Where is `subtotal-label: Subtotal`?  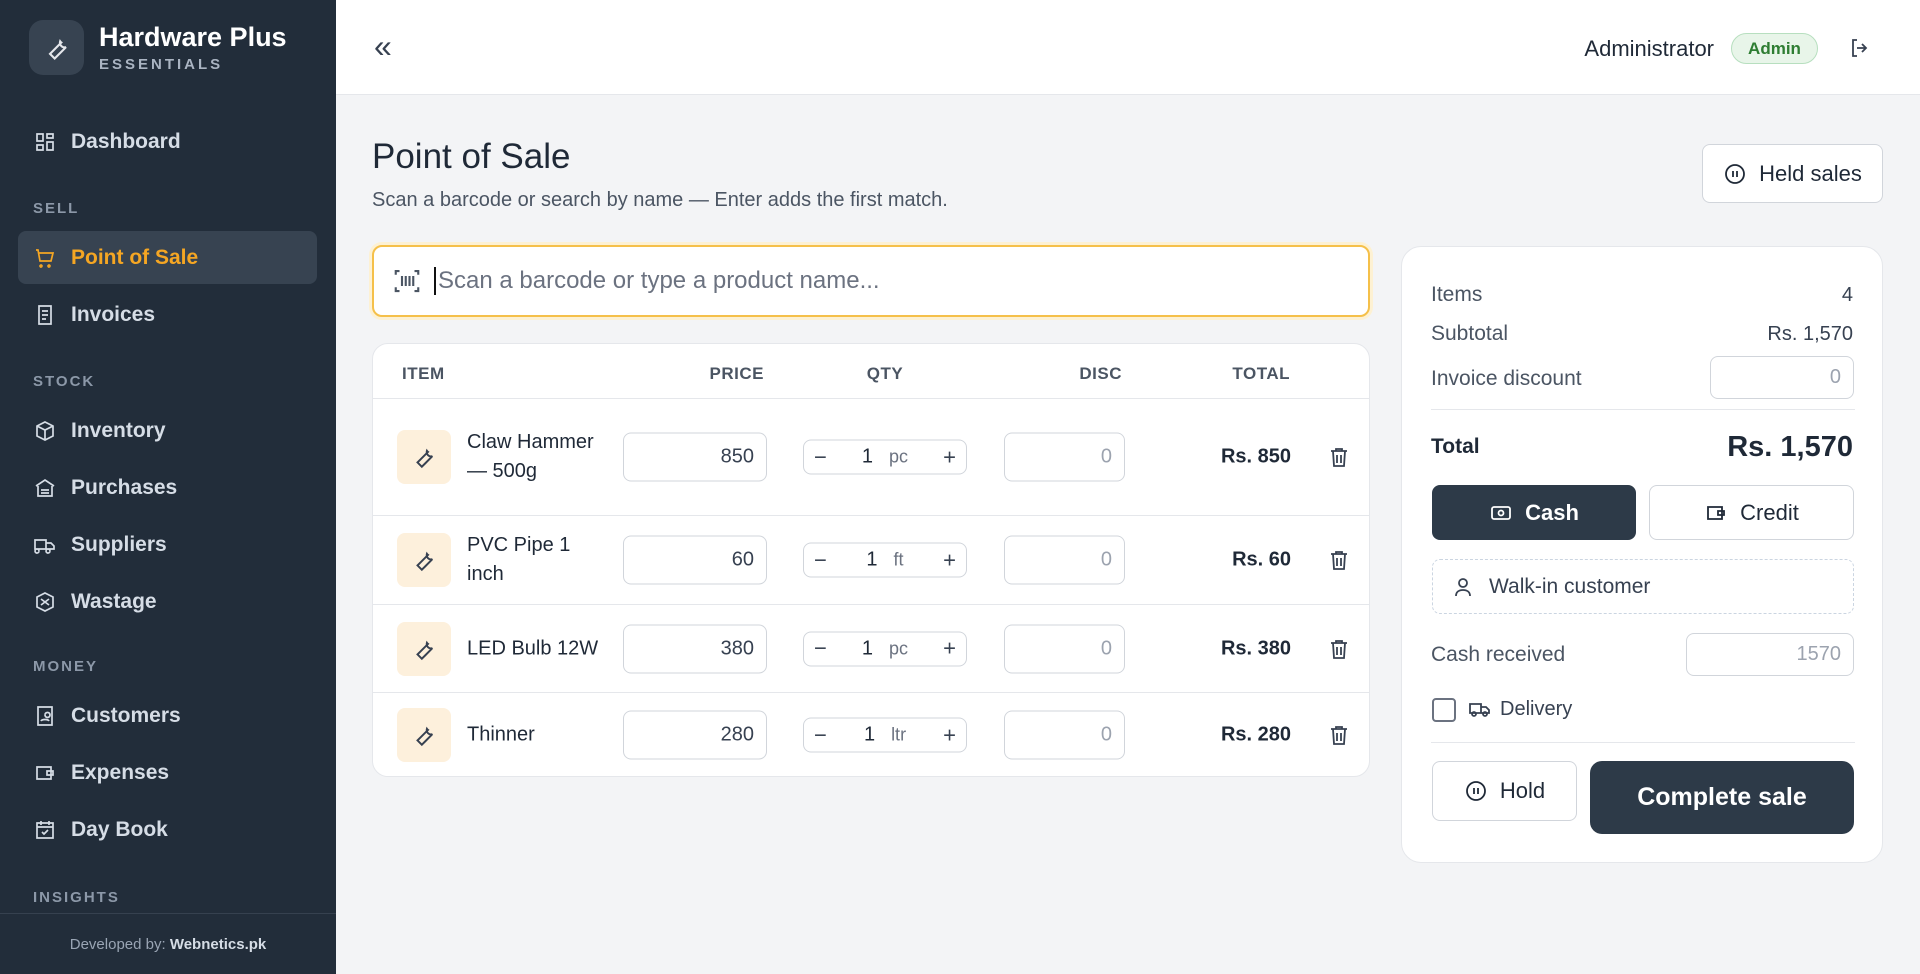
subtotal-label: Subtotal is located at coordinates (1470, 333).